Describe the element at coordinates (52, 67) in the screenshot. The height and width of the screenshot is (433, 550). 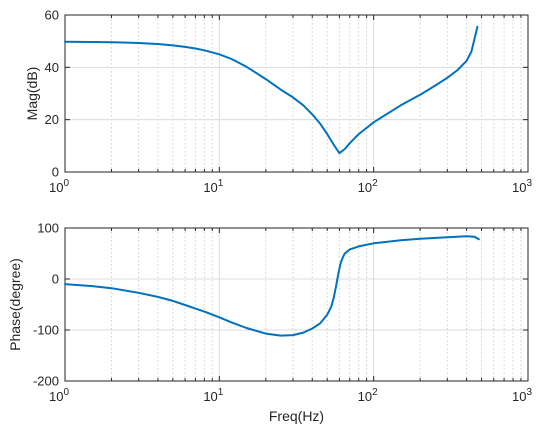
I see `y-tick-label: 40` at that location.